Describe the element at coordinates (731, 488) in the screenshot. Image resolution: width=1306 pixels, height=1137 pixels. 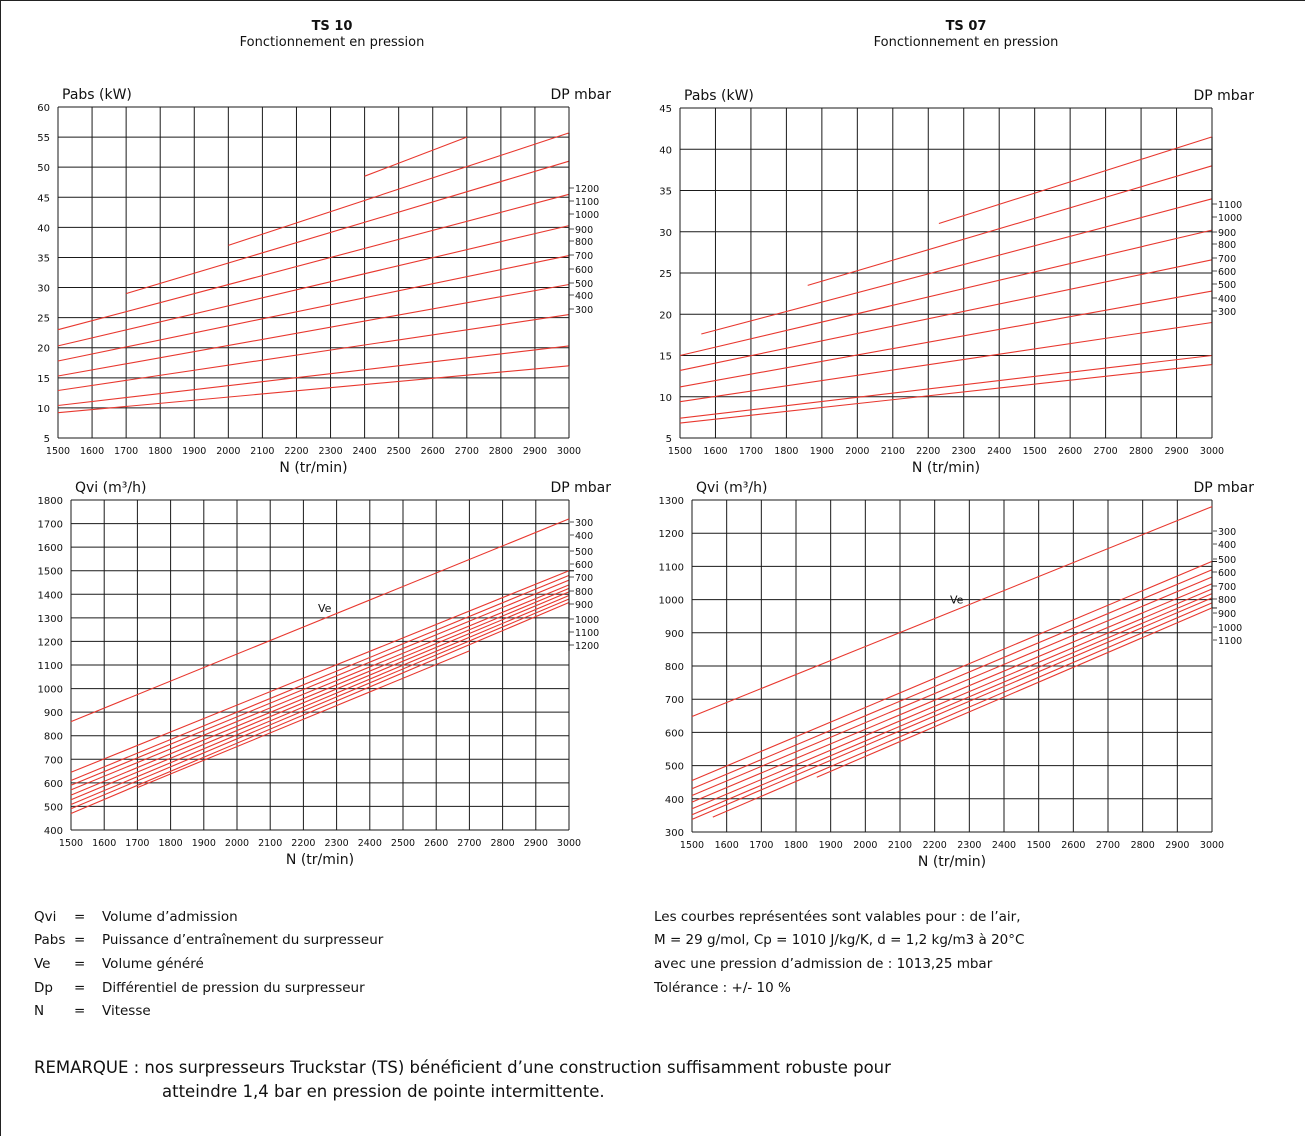
I see `y-axis-label: Qvi (m³/h)` at that location.